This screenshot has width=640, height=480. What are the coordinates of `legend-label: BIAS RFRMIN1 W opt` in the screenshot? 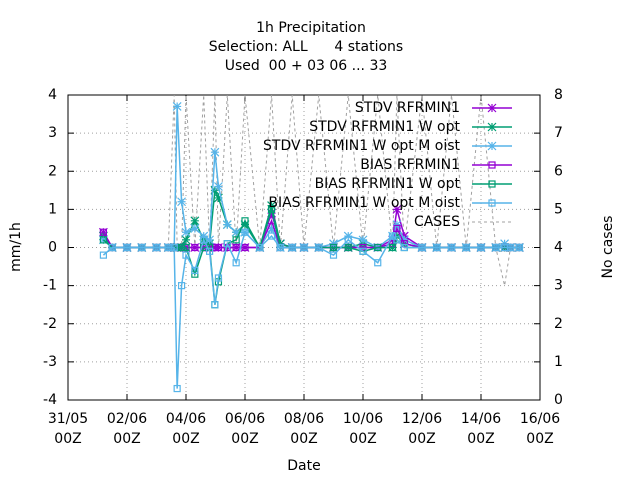 It's located at (388, 184).